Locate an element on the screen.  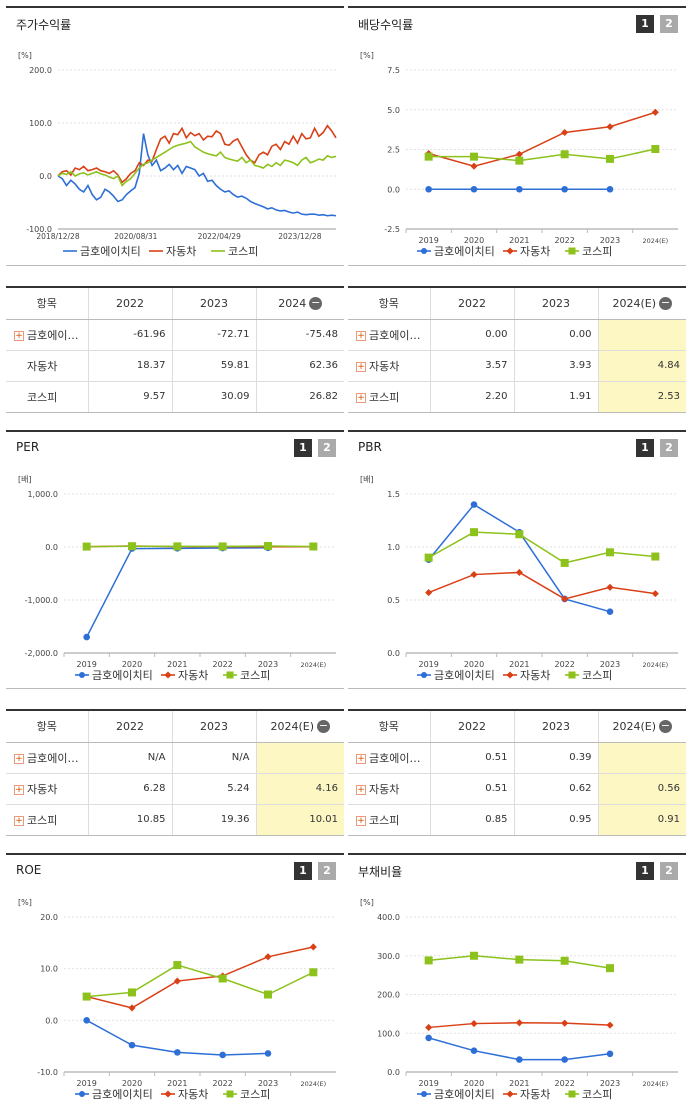
table-cell: -61.96 is located at coordinates (129, 335).